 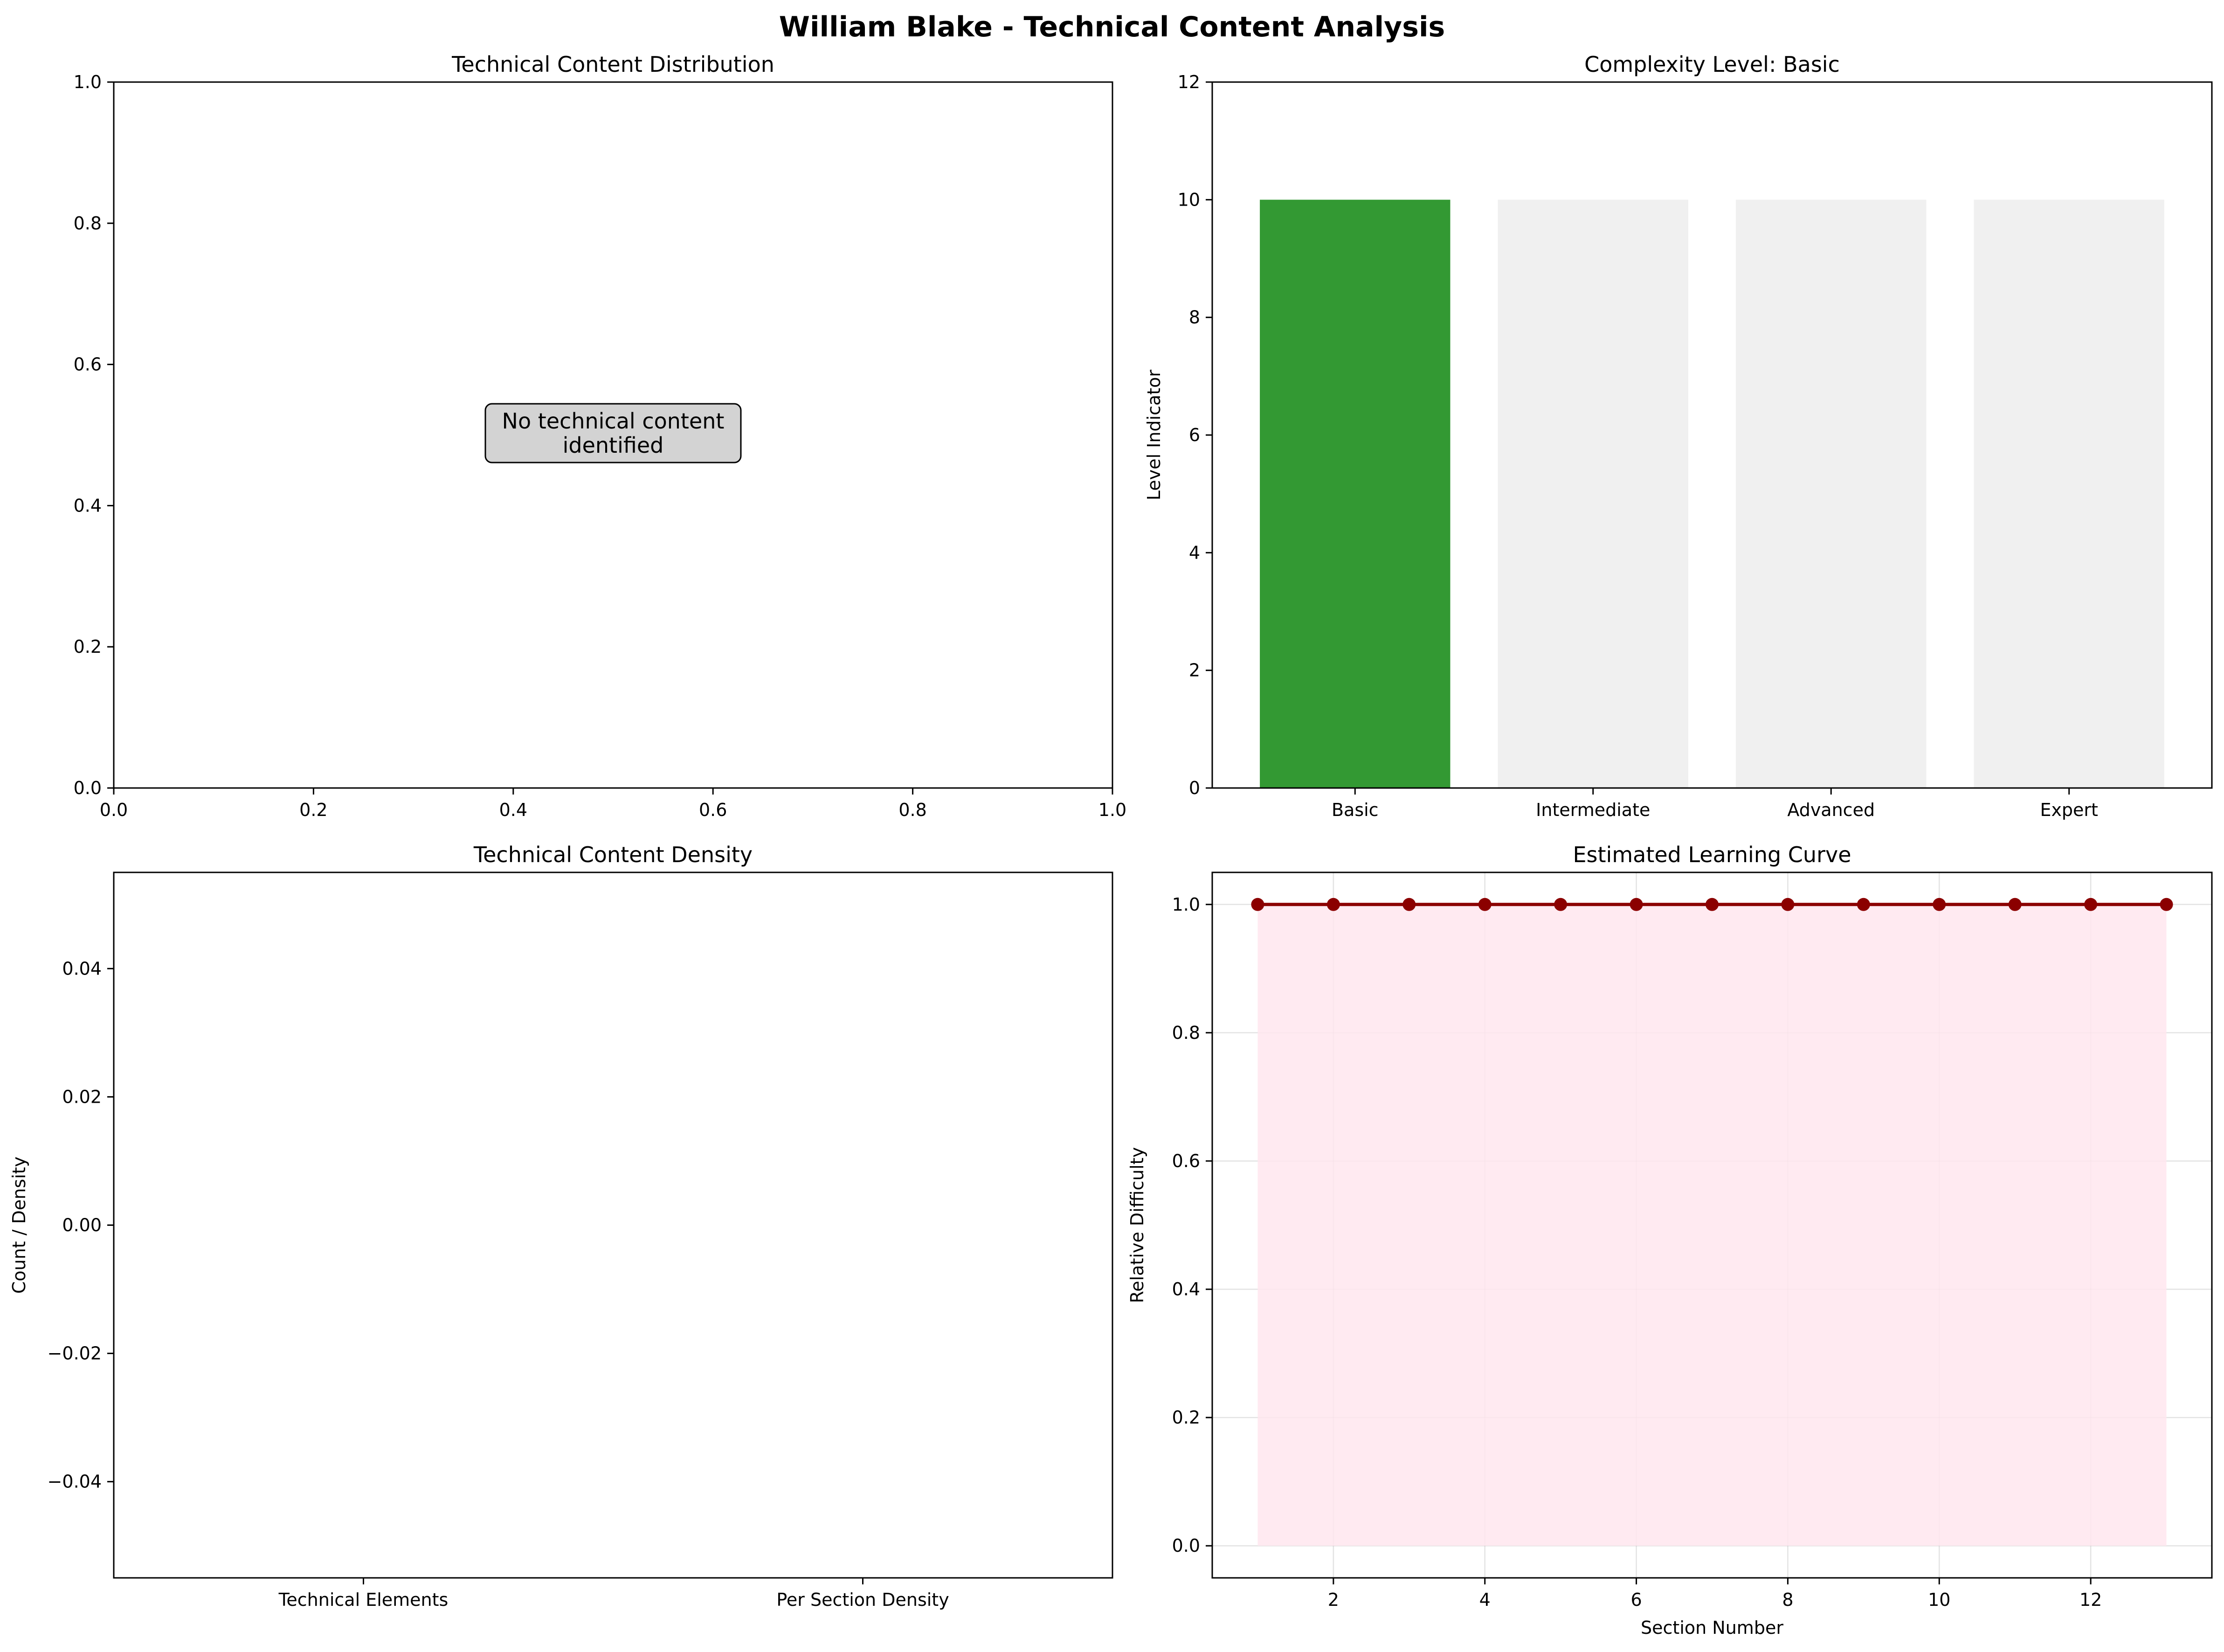 What do you see at coordinates (1355, 494) in the screenshot?
I see `bar-basic` at bounding box center [1355, 494].